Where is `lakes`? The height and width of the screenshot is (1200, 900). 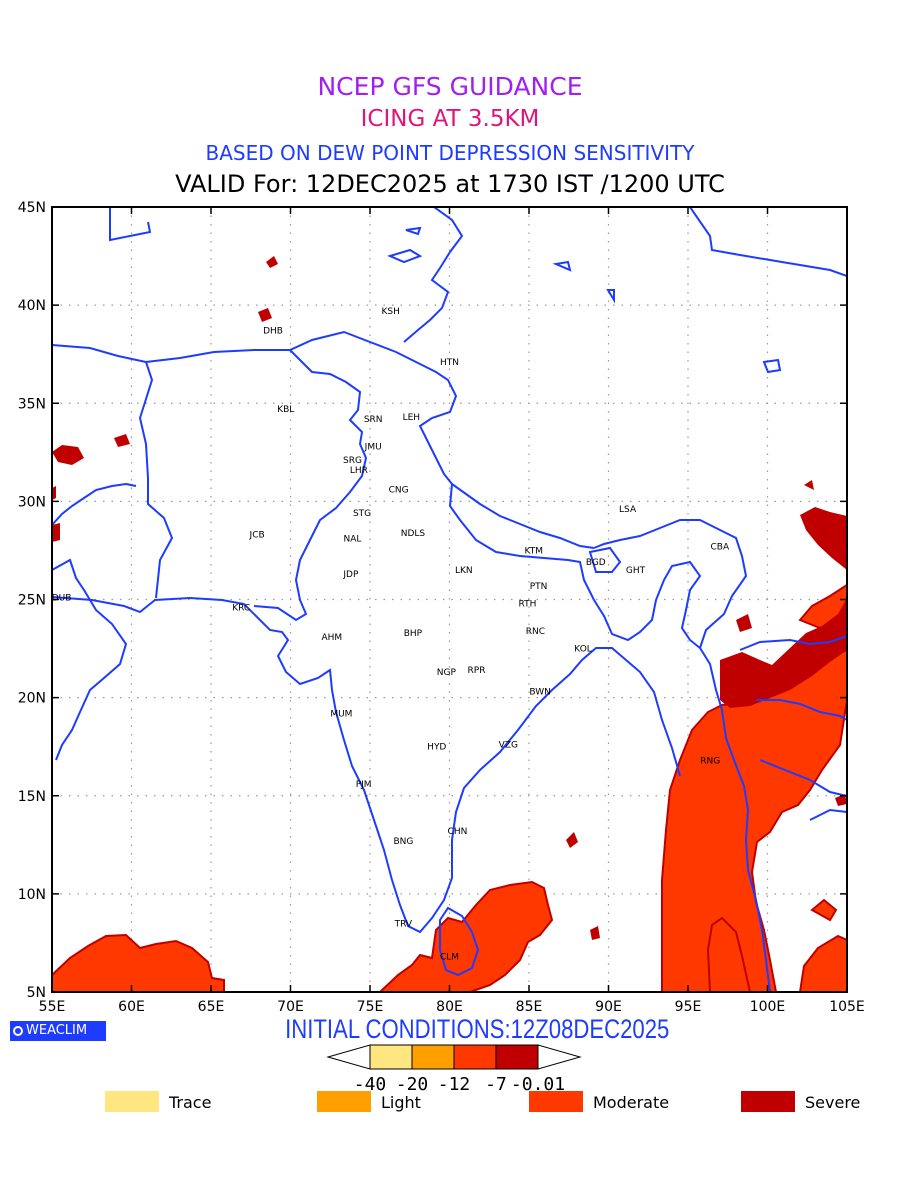
lakes is located at coordinates (584, 300).